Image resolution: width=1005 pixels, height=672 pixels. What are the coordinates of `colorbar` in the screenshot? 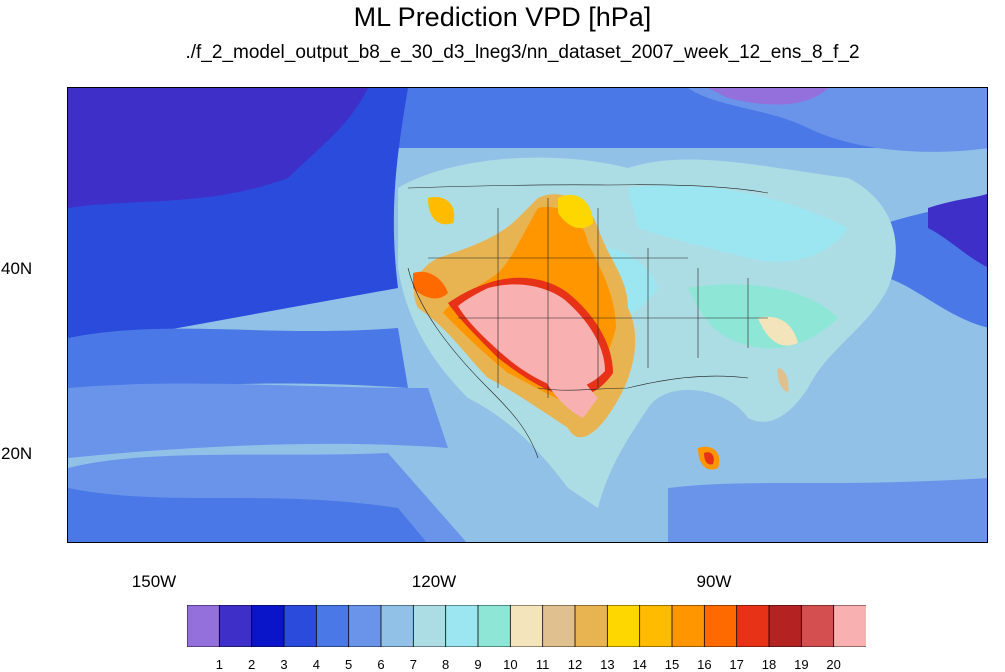 It's located at (526, 626).